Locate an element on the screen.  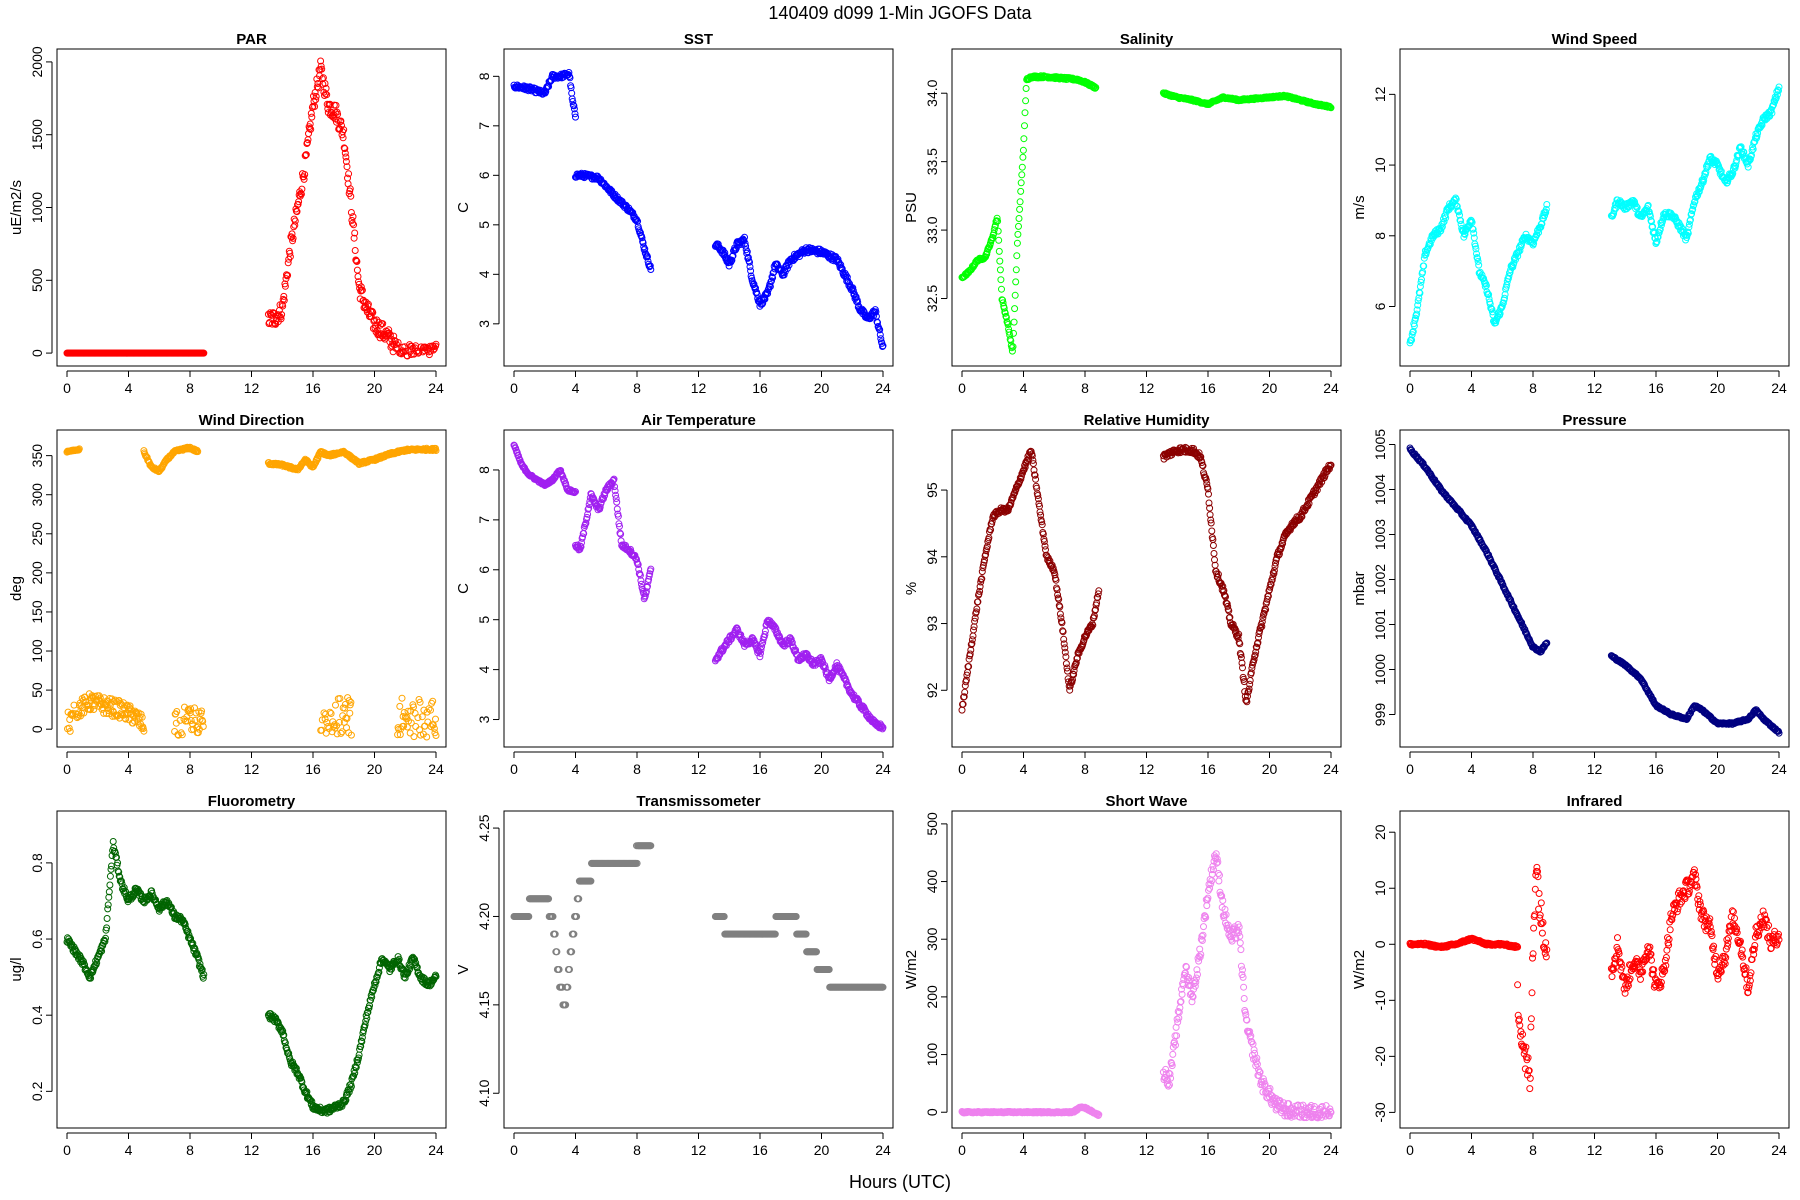
y-tick-label: 1002 is located at coordinates (1380, 579).